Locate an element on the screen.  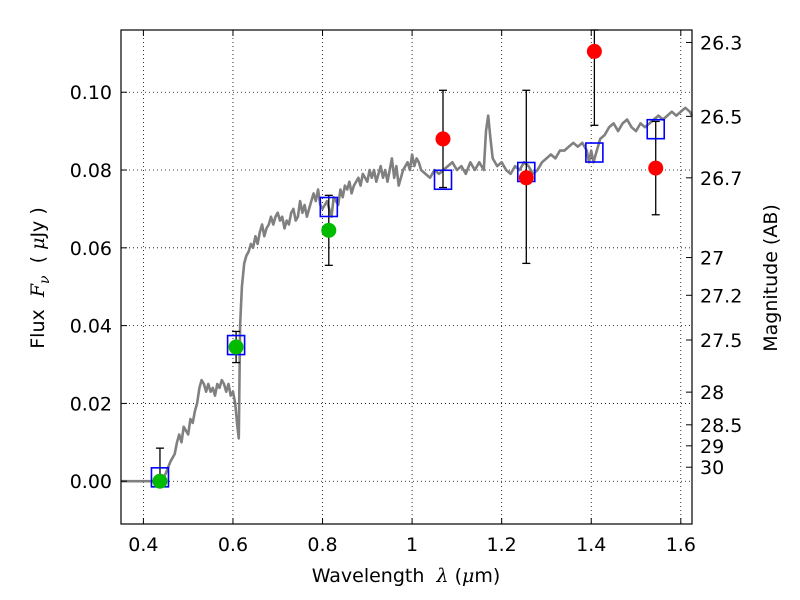
y2-tick-label: 28 is located at coordinates (712, 393).